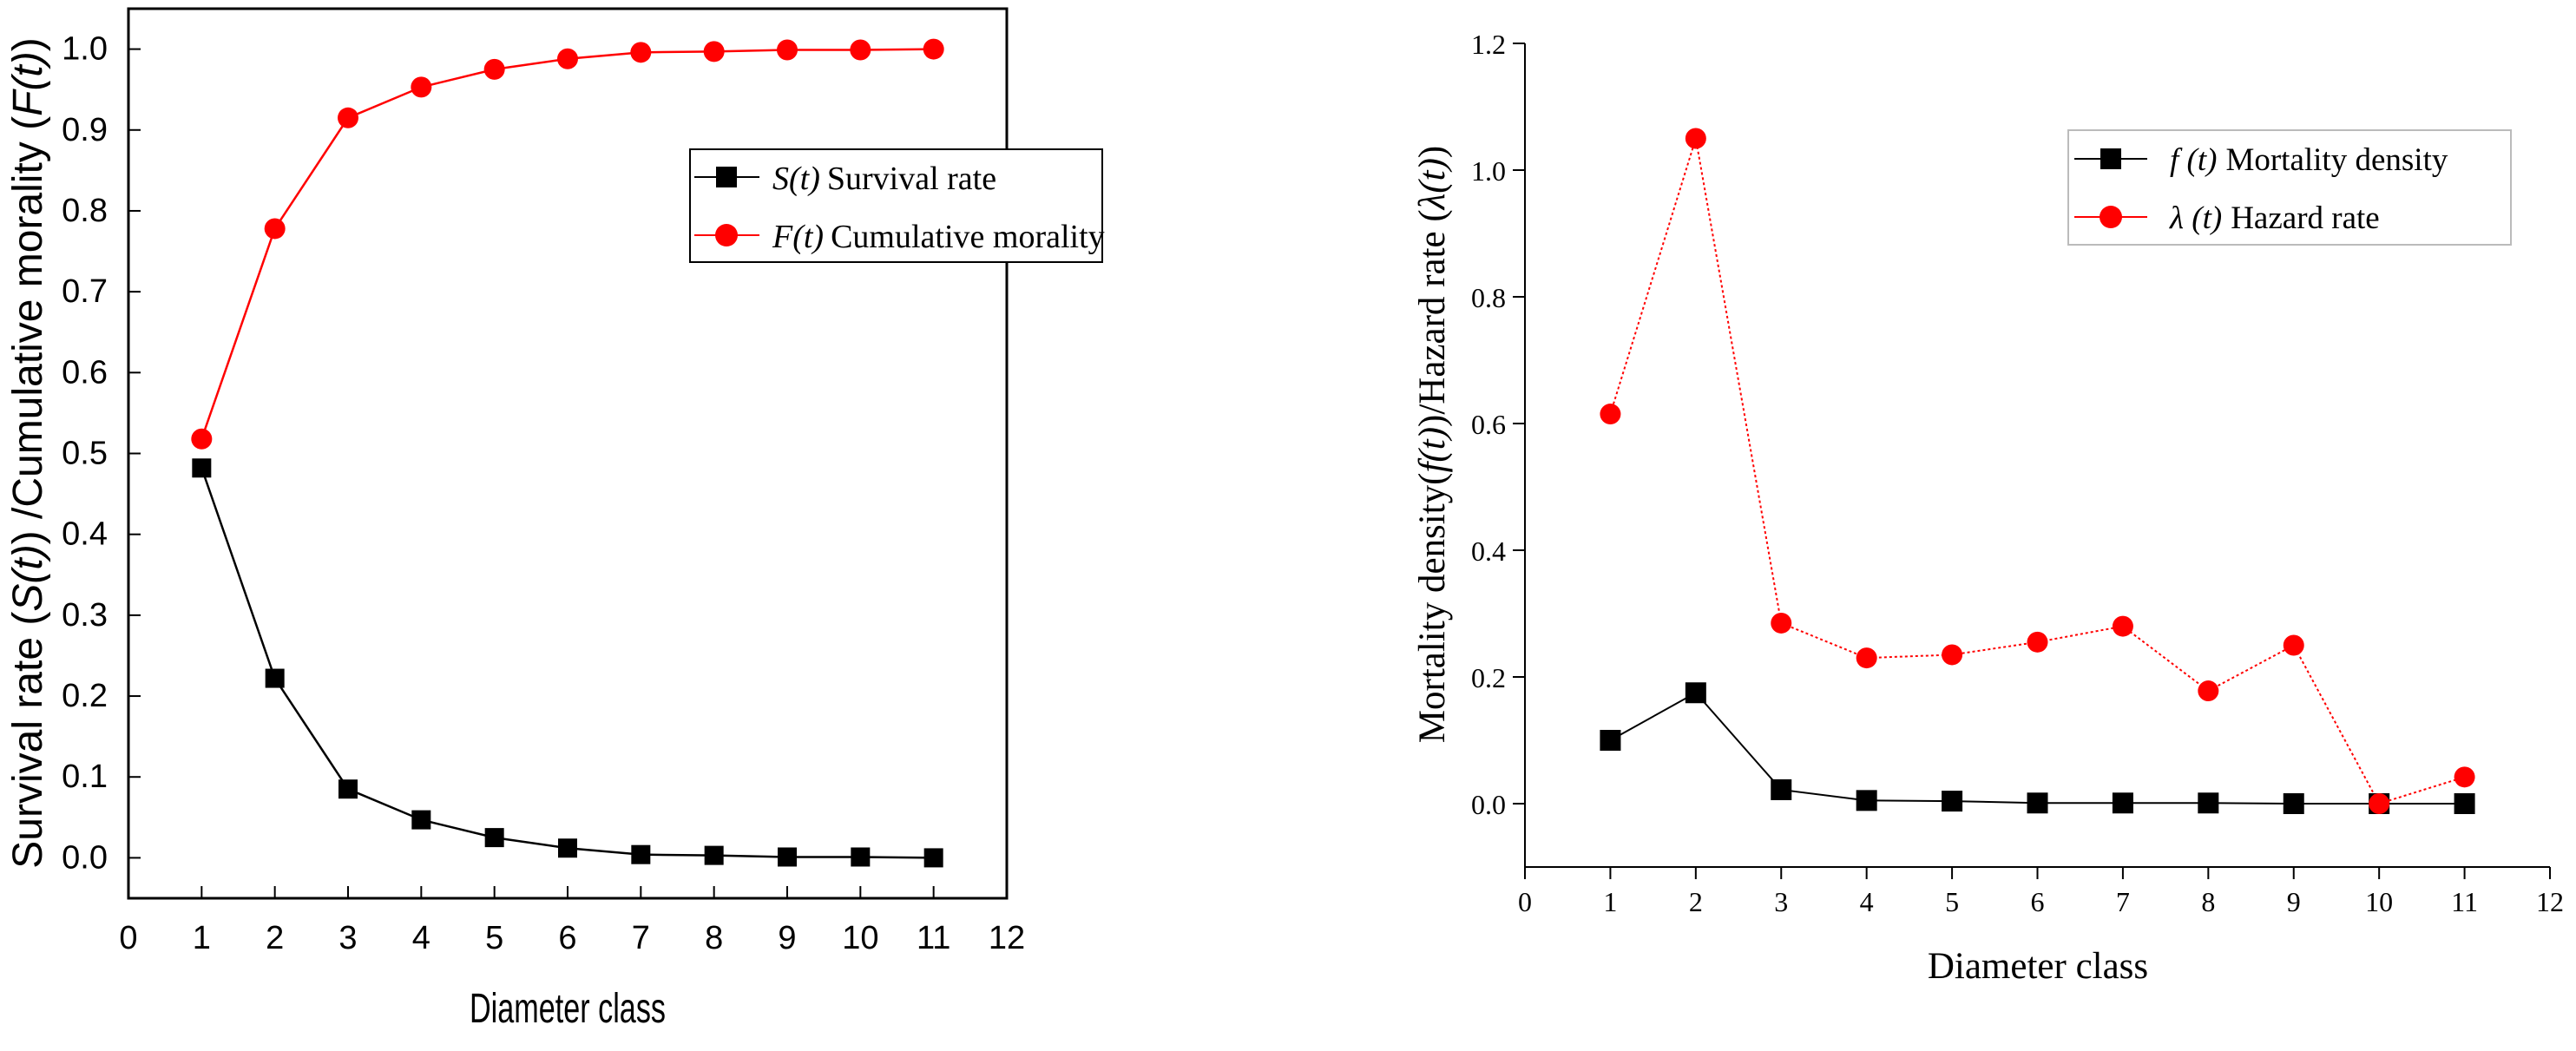  I want to click on mortality-legend-label-h: λ (t) Hazard rate, so click(2275, 218).